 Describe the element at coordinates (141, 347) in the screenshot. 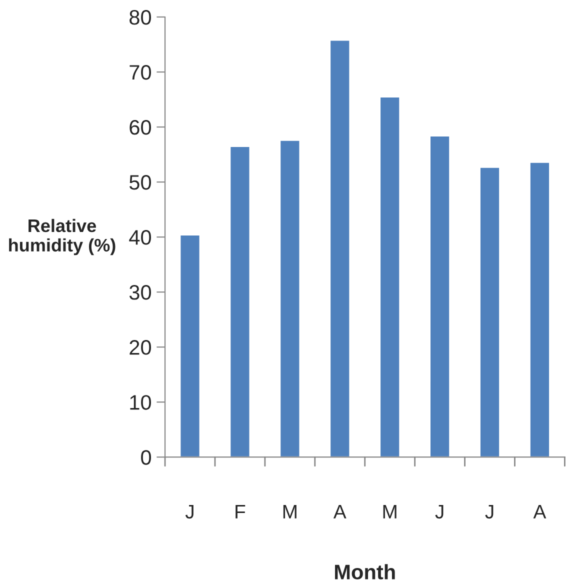

I see `y-tick-label: 20` at that location.